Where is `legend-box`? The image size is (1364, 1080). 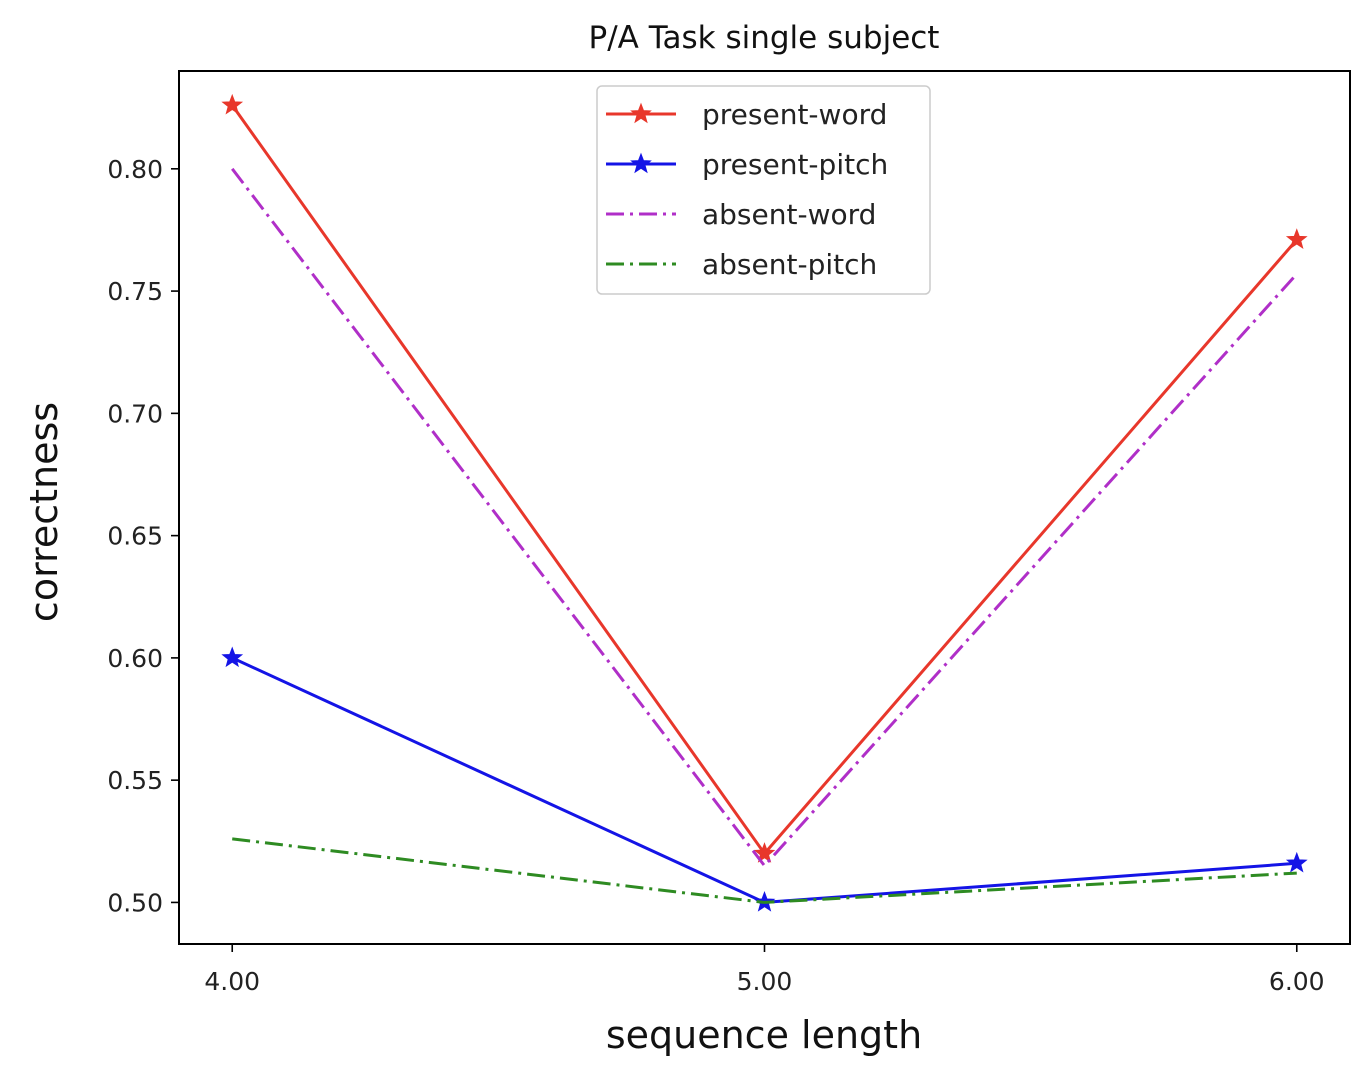
legend-box is located at coordinates (763, 190).